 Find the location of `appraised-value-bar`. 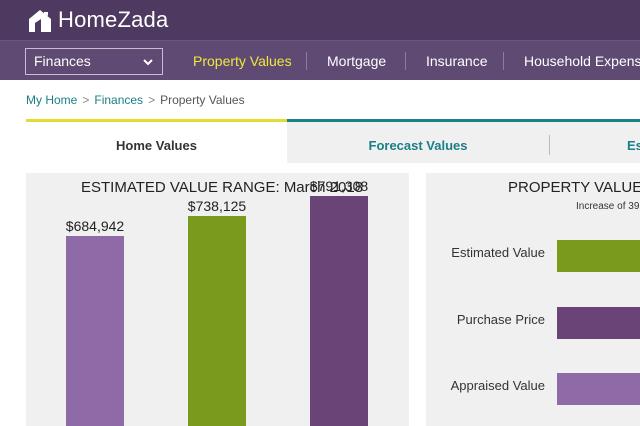

appraised-value-bar is located at coordinates (598, 389).